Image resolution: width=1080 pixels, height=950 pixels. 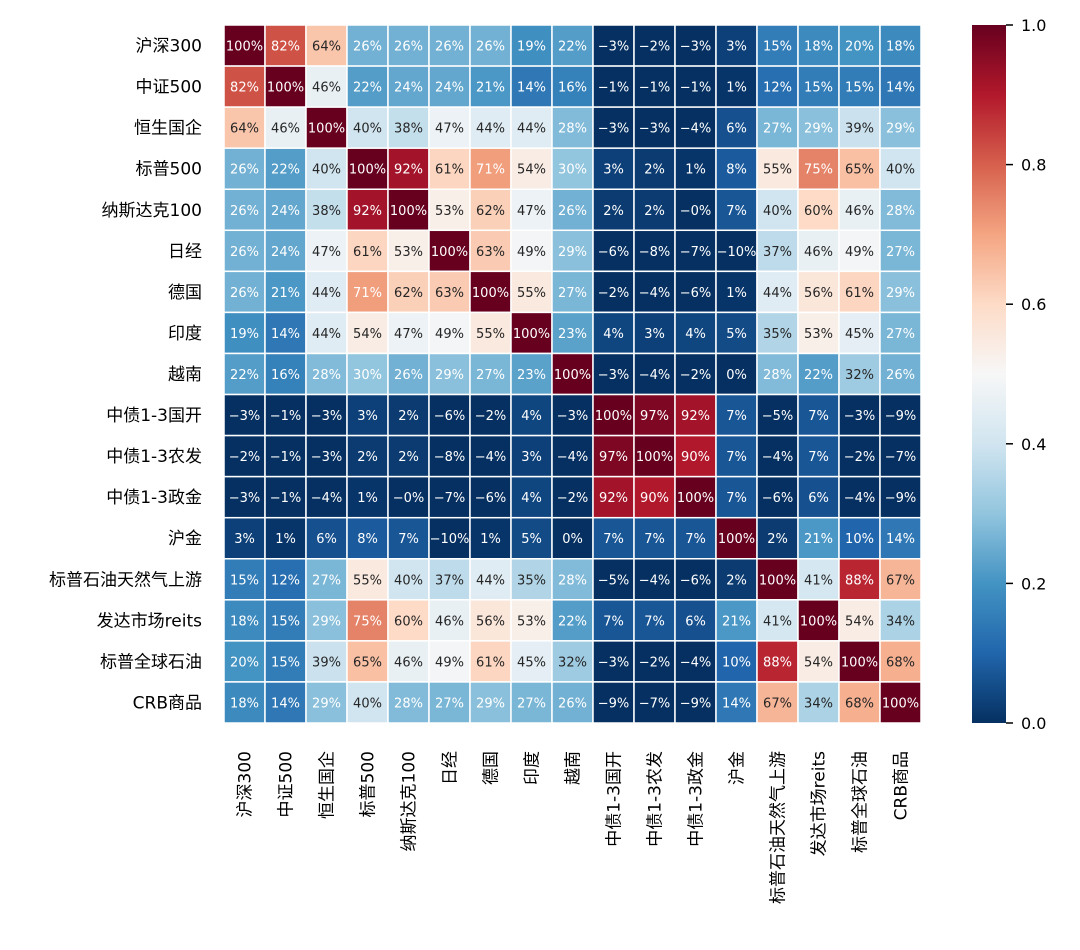 I want to click on cell-value-label: 53%, so click(x=818, y=334).